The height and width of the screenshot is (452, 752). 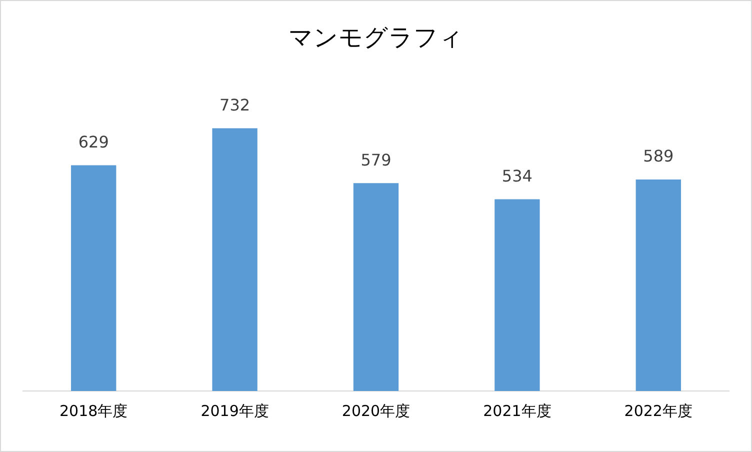 I want to click on data-label: 589, so click(x=658, y=156).